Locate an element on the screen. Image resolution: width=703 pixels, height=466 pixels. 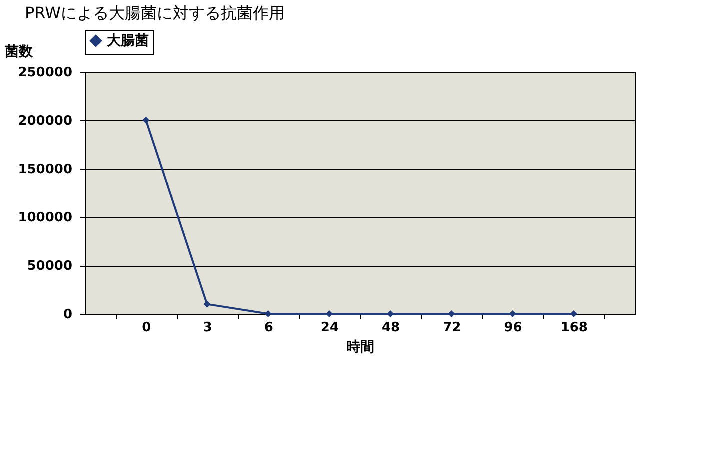
x-tick-label: 168 is located at coordinates (574, 328).